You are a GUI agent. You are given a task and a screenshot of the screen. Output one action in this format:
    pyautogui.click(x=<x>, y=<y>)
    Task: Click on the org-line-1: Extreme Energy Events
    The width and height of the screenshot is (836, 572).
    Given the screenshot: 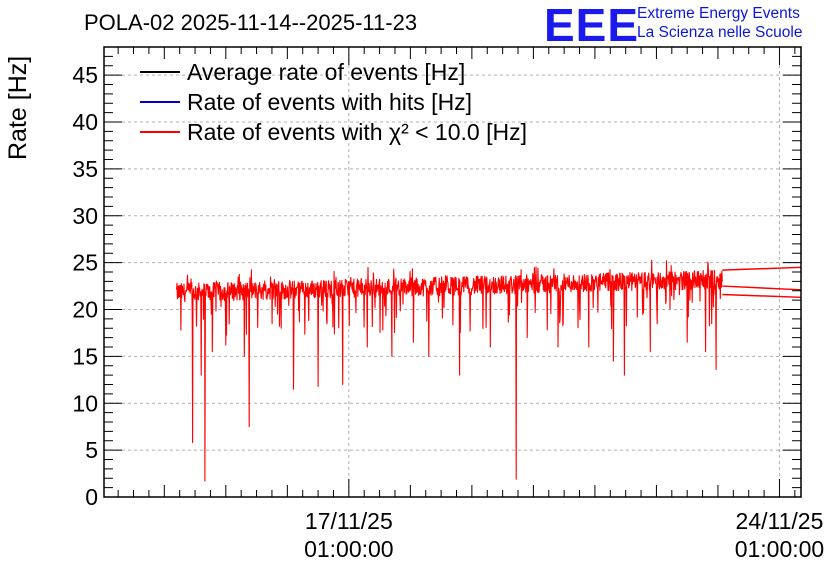 What is the action you would take?
    pyautogui.click(x=718, y=13)
    